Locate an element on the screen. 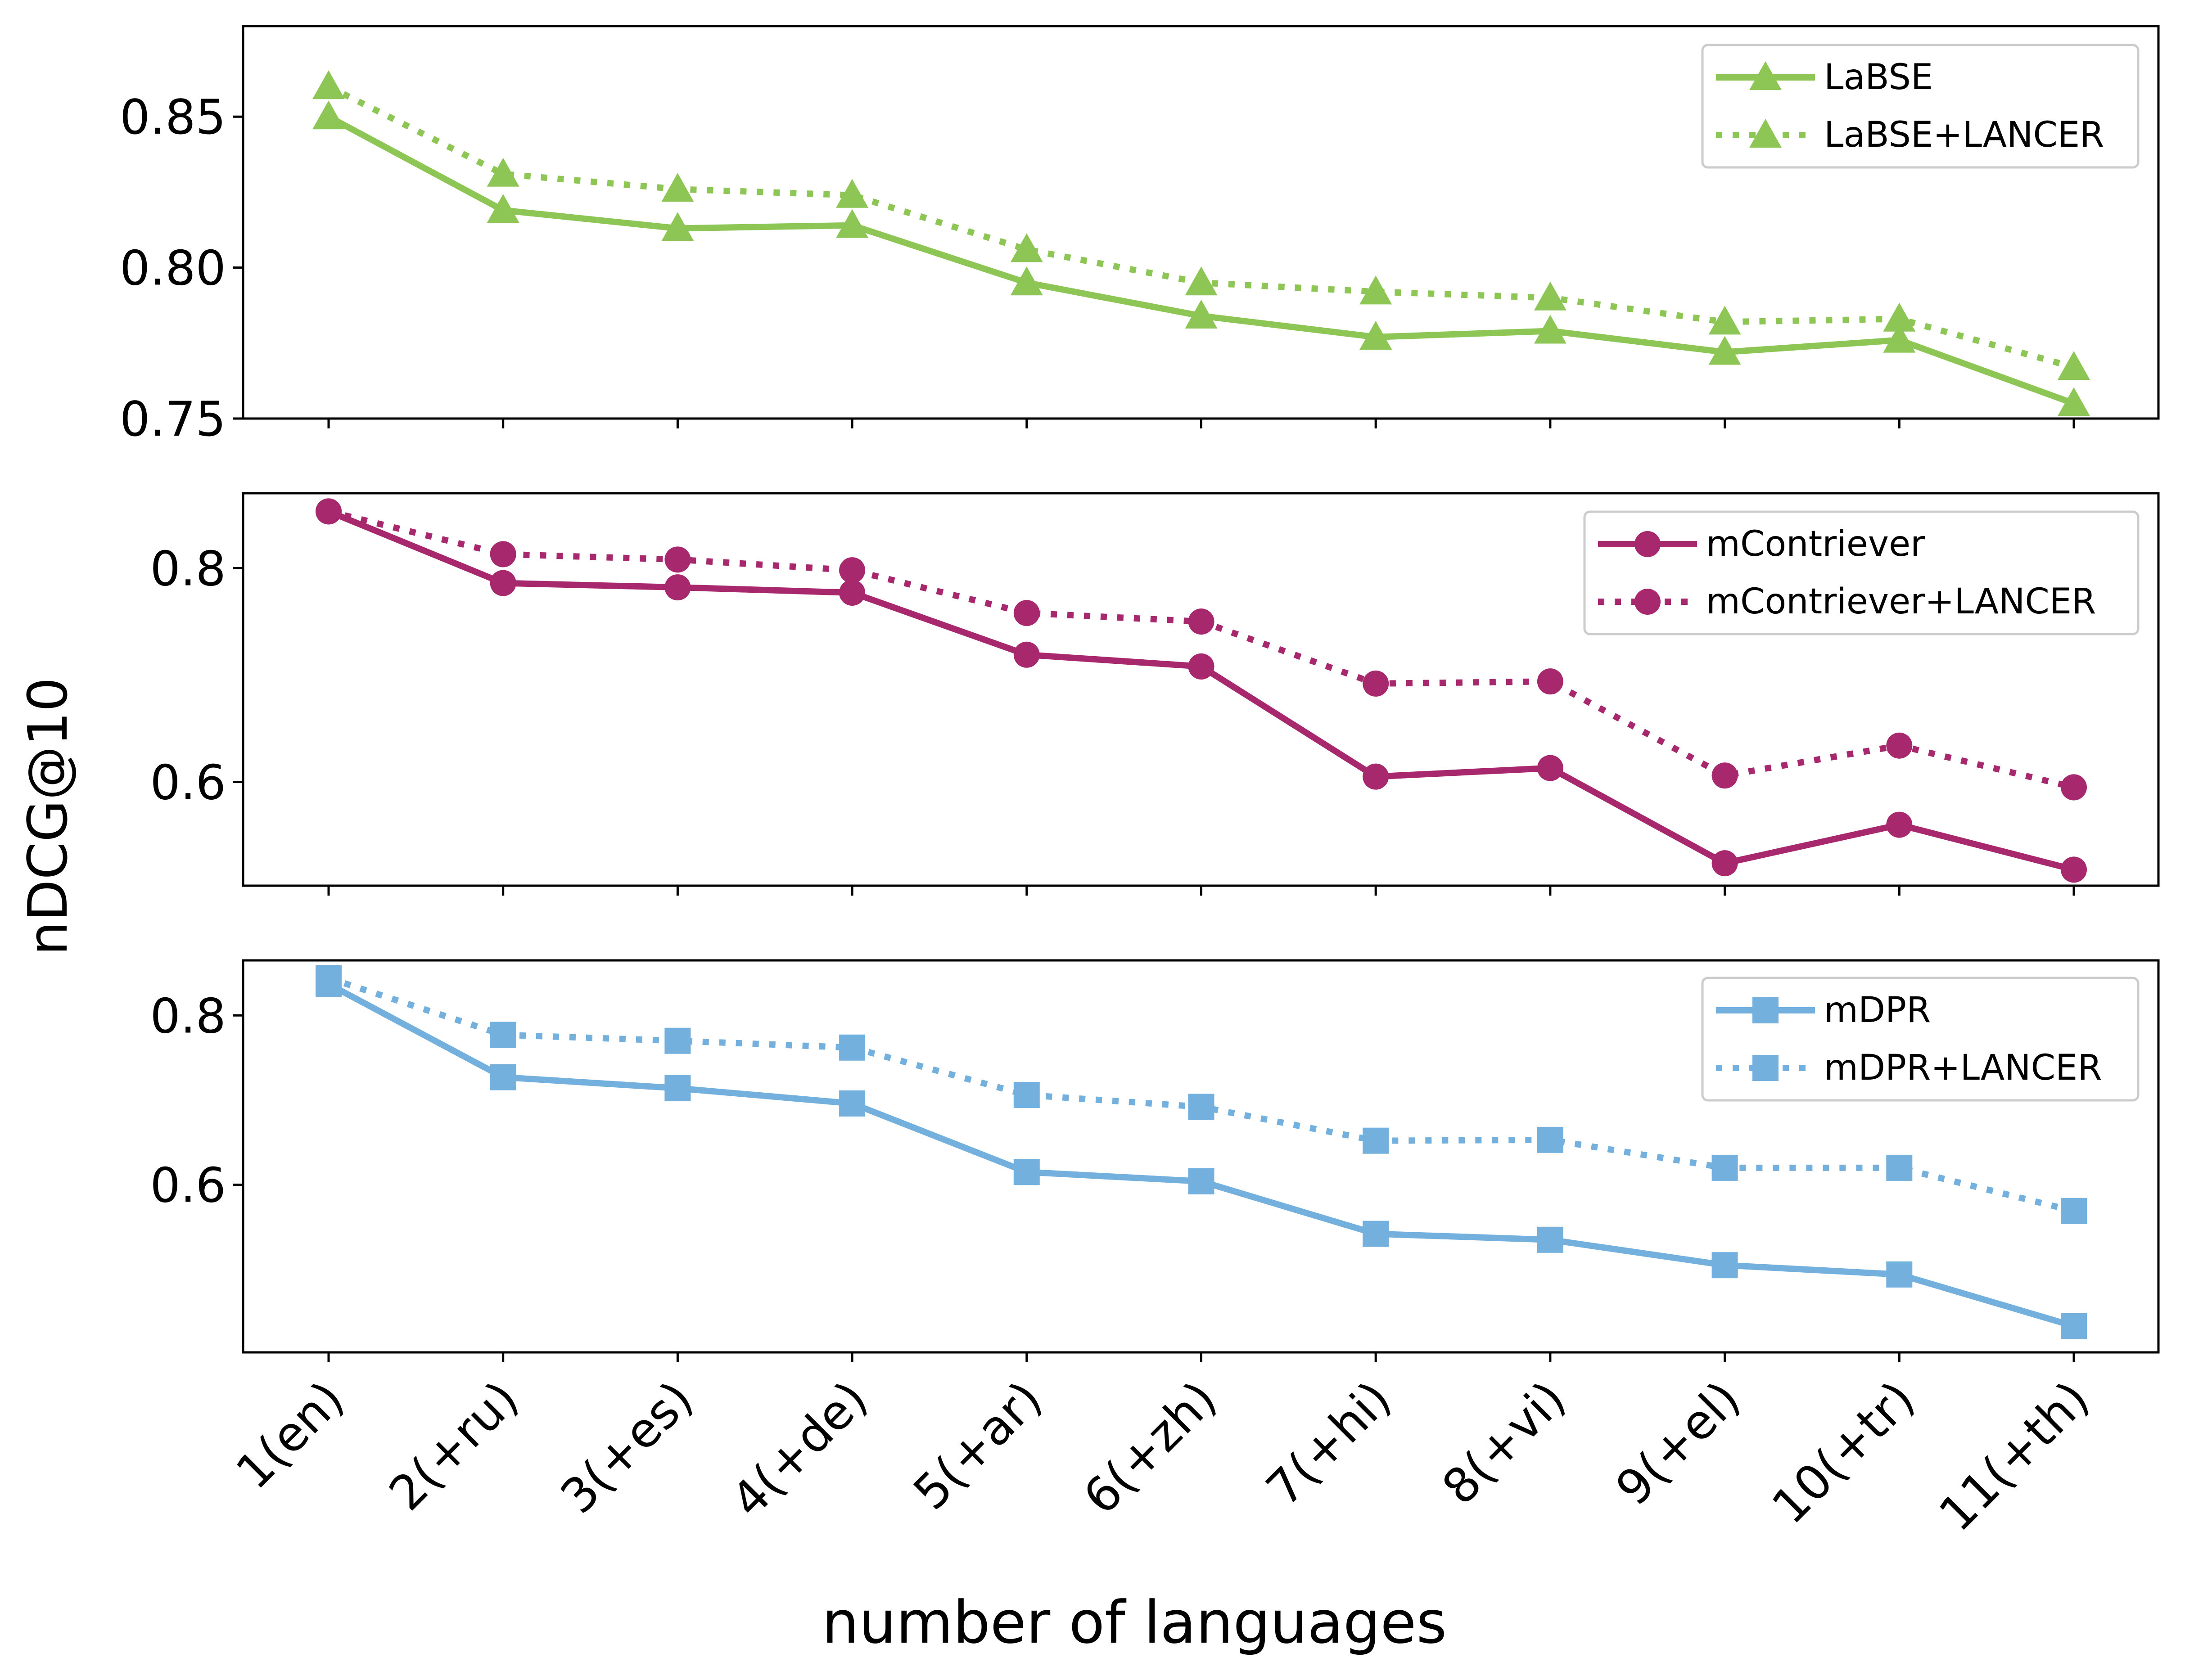  legend: mDPR mDPR+LANCER is located at coordinates (1920, 1039).